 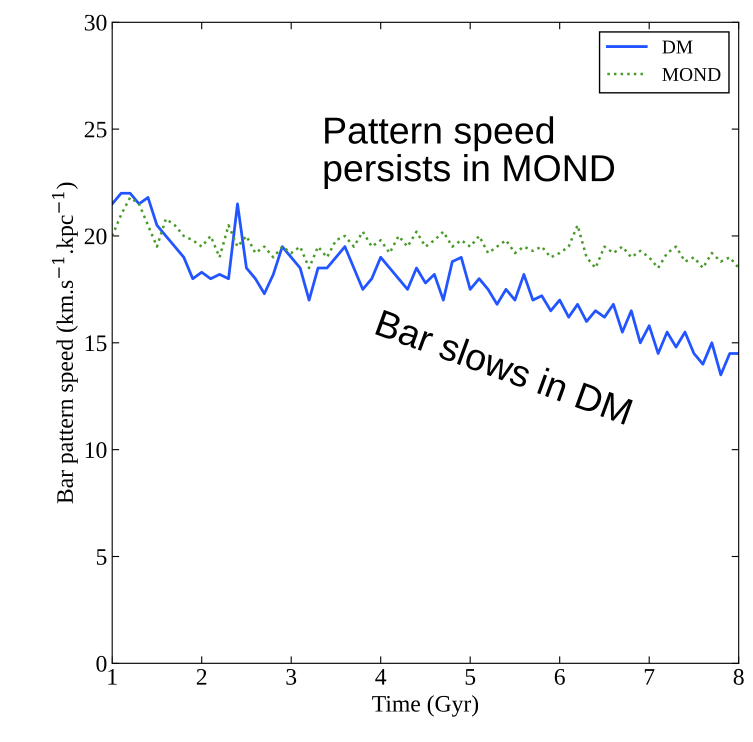 What do you see at coordinates (649, 677) in the screenshot?
I see `x-tick-label: 7` at bounding box center [649, 677].